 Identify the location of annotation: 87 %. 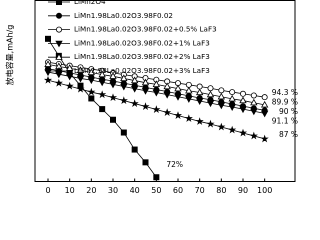
(288, 134).